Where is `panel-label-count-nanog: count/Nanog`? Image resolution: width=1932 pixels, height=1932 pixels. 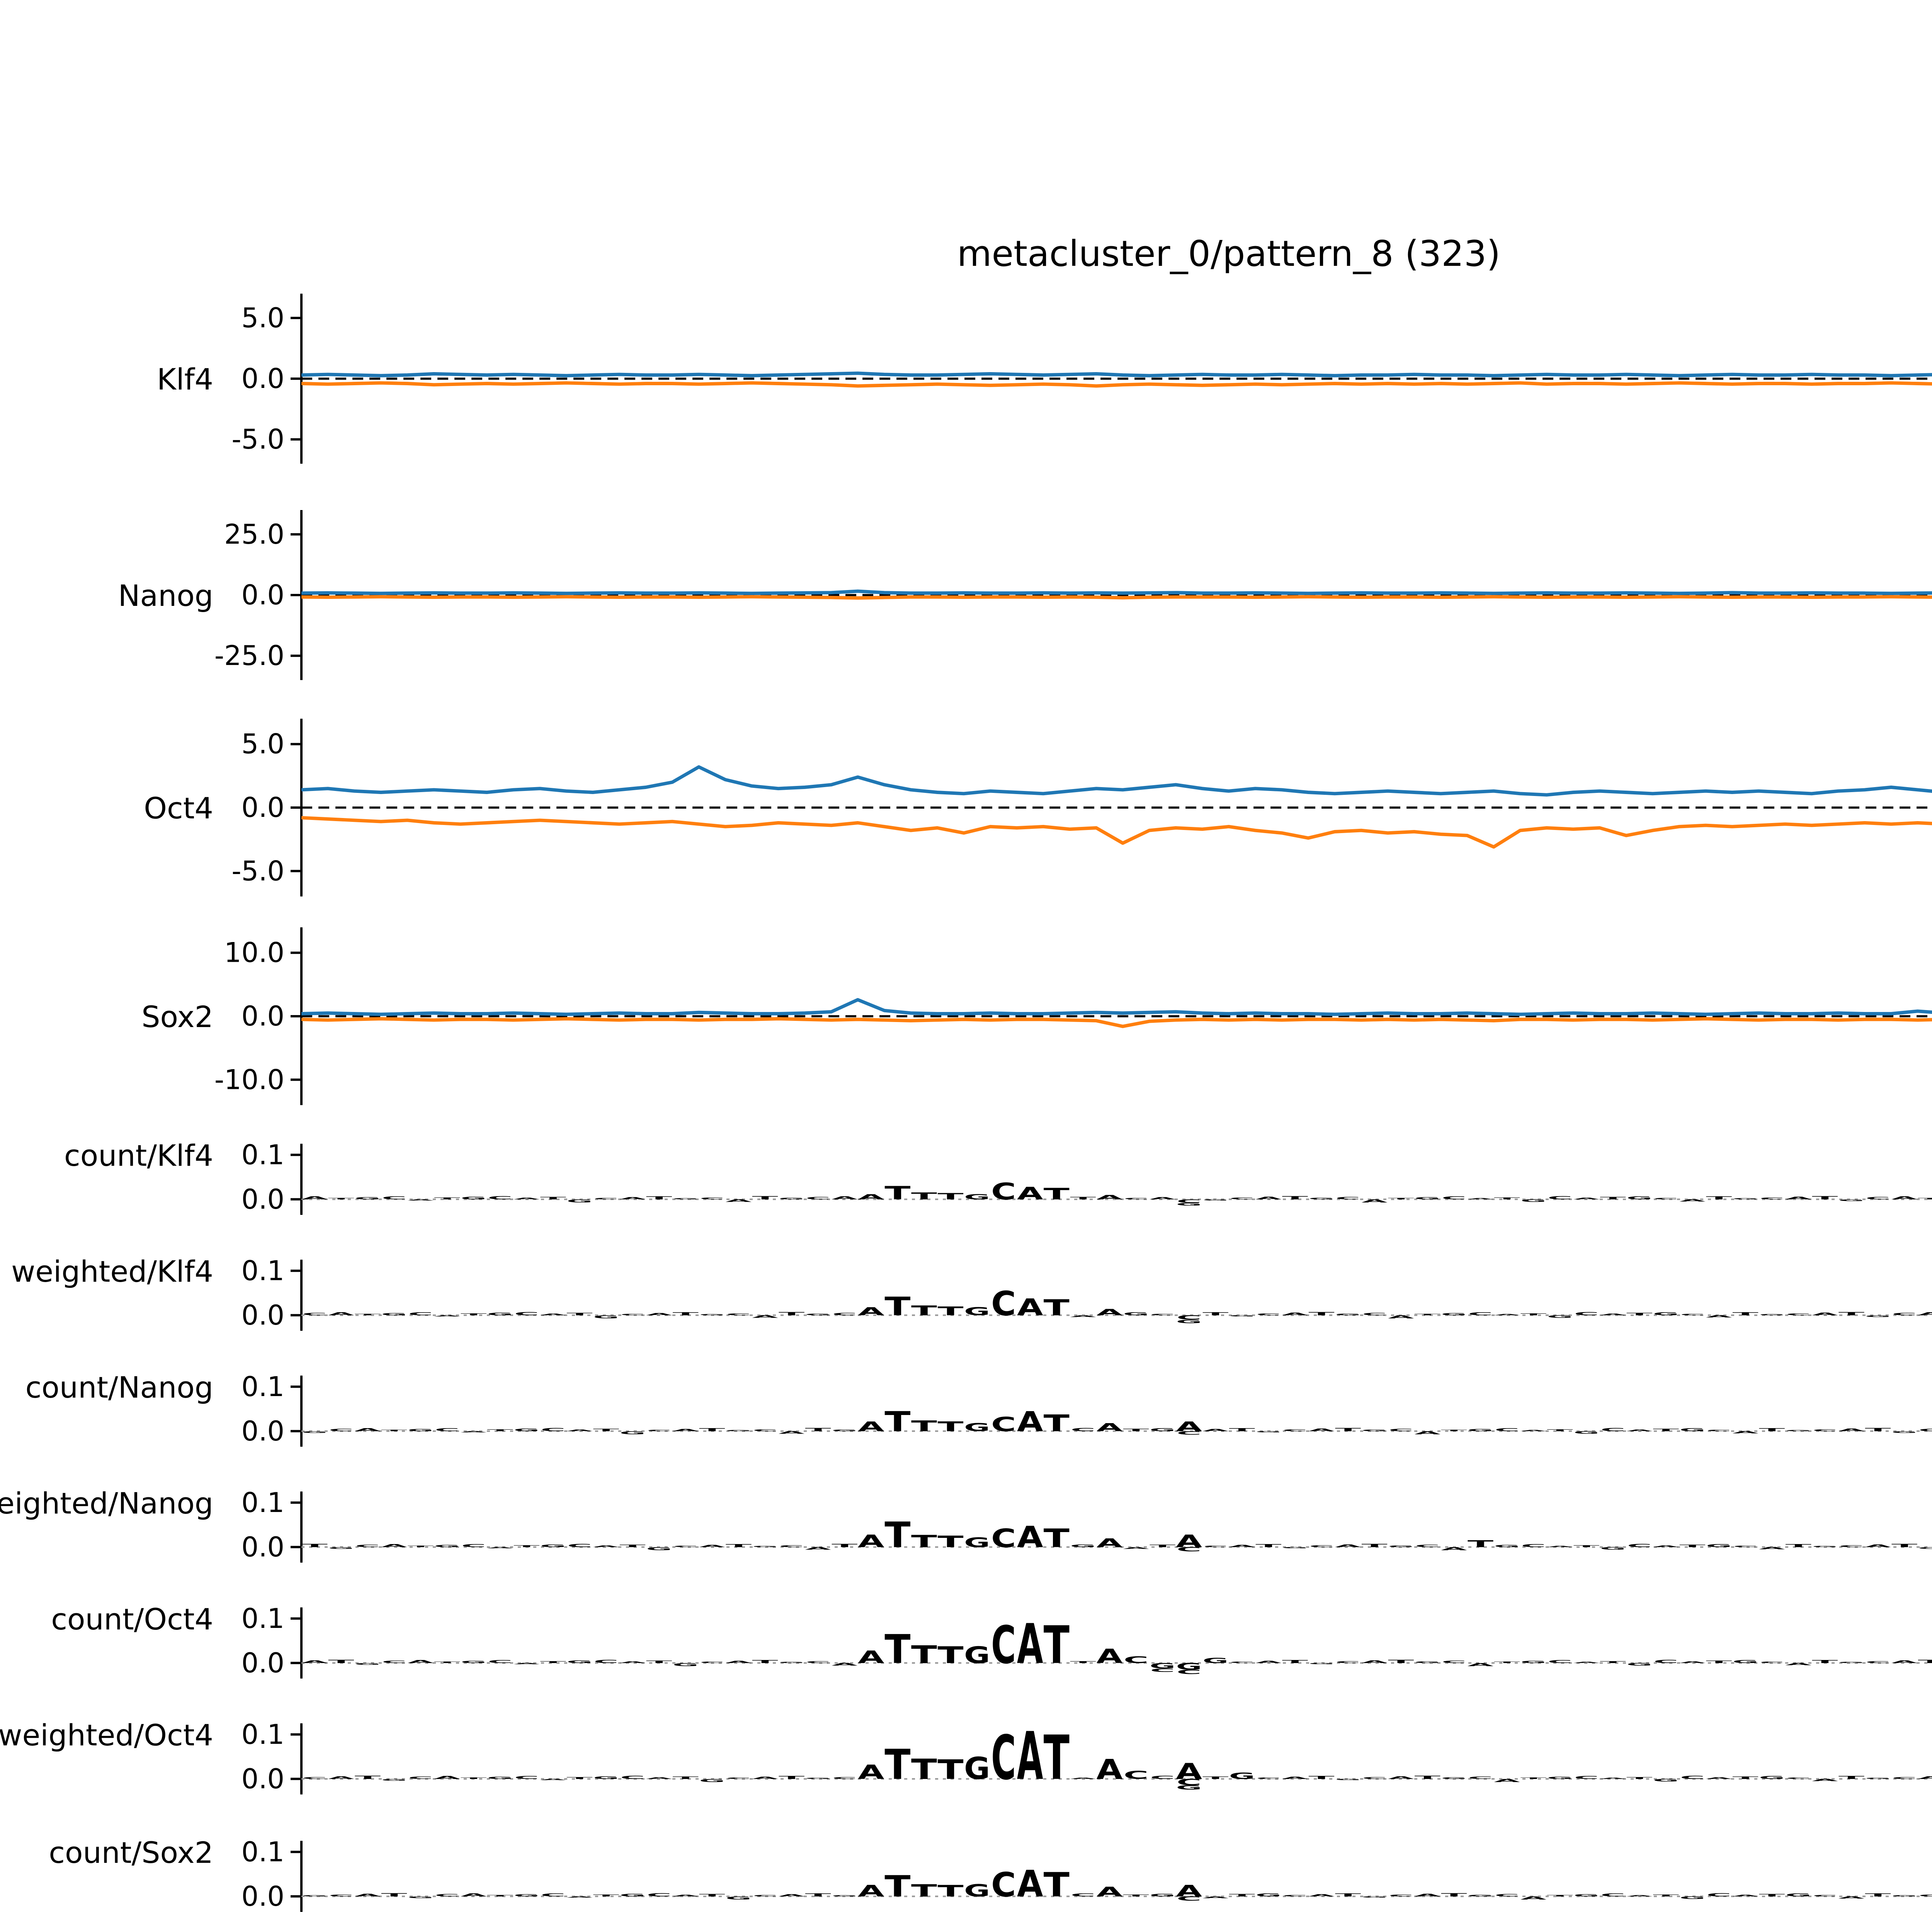
panel-label-count-nanog: count/Nanog is located at coordinates (120, 1388).